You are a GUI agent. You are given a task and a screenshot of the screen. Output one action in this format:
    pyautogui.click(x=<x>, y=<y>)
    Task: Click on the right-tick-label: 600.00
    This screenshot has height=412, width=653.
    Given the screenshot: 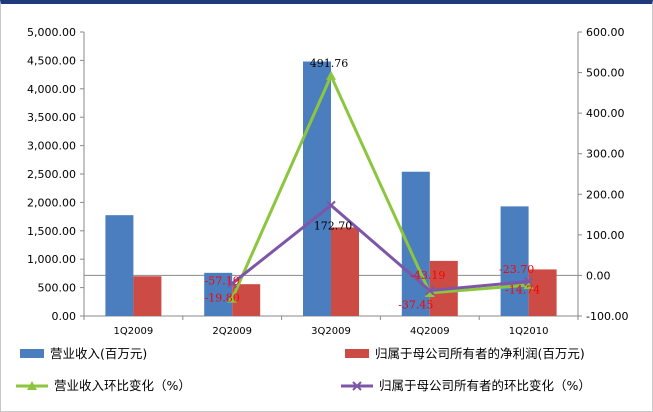 What is the action you would take?
    pyautogui.click(x=605, y=32)
    